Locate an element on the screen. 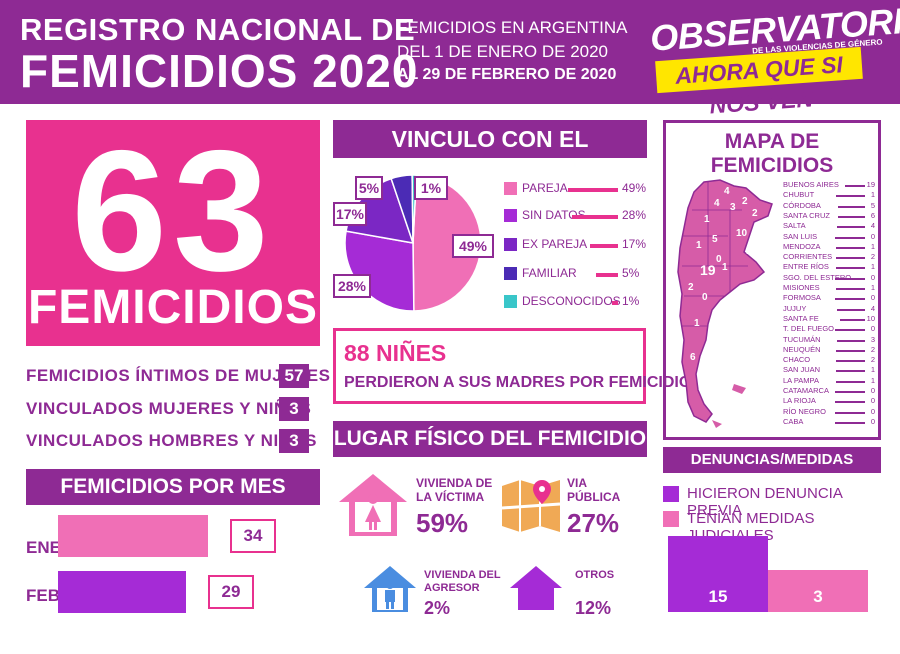 This screenshot has height=654, width=900. breakdown-label: VINCULADOS HOMBRES Y NIÑOS is located at coordinates (172, 440).